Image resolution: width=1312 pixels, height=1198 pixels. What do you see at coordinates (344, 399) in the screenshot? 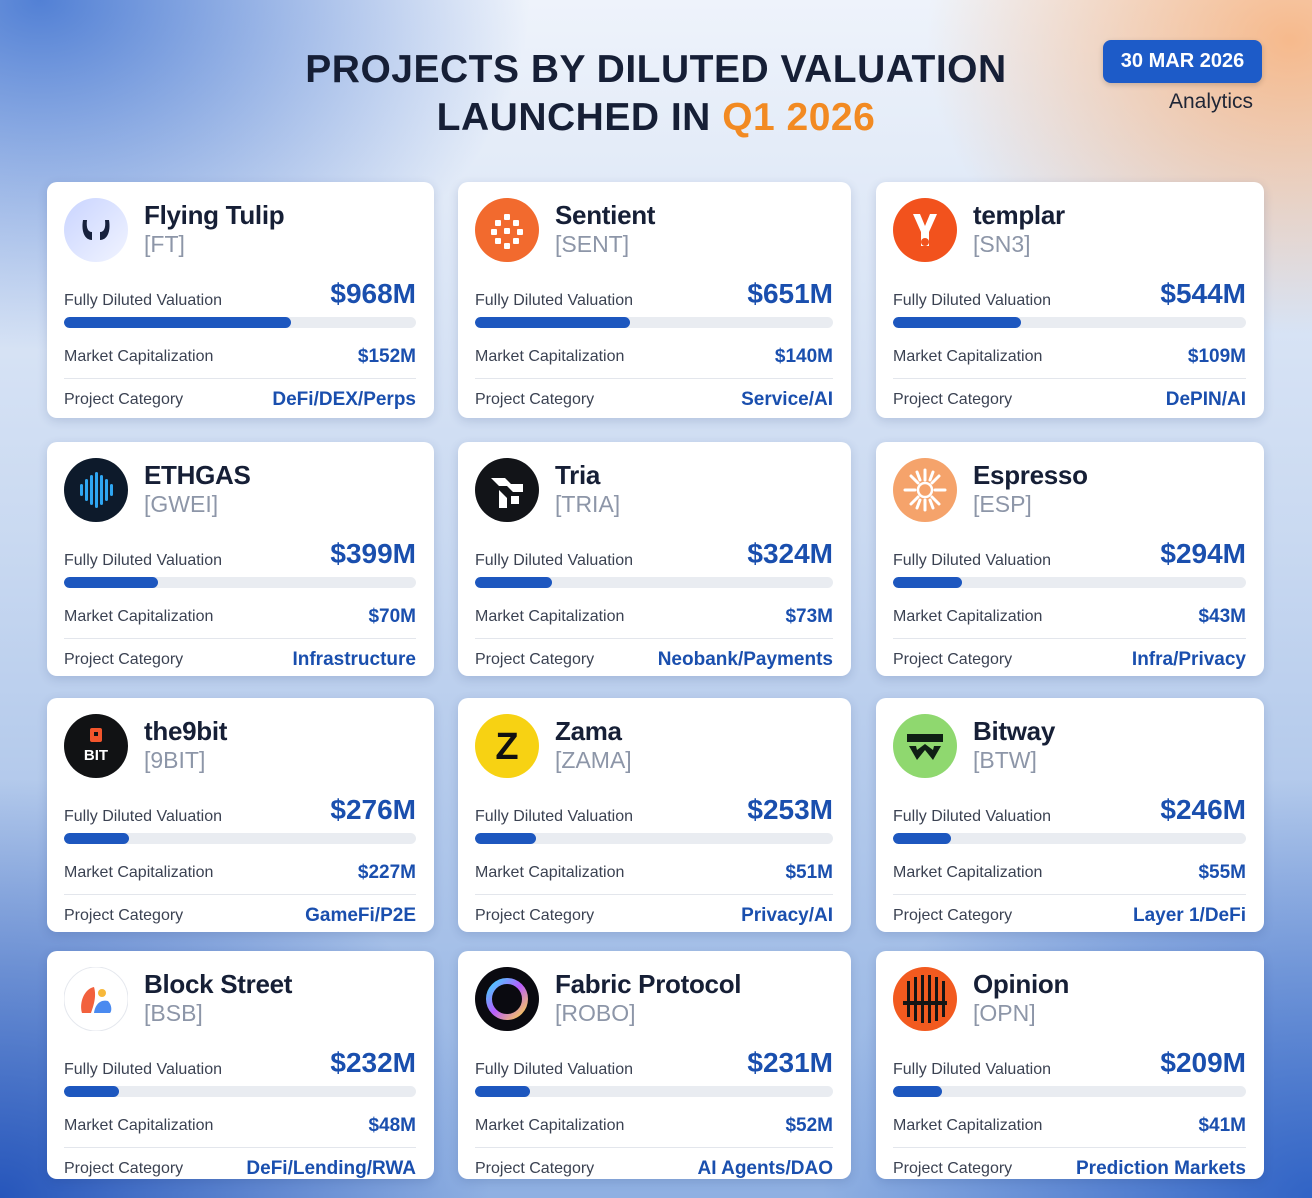
I see `category-value: DeFi/DEX/Perps` at bounding box center [344, 399].